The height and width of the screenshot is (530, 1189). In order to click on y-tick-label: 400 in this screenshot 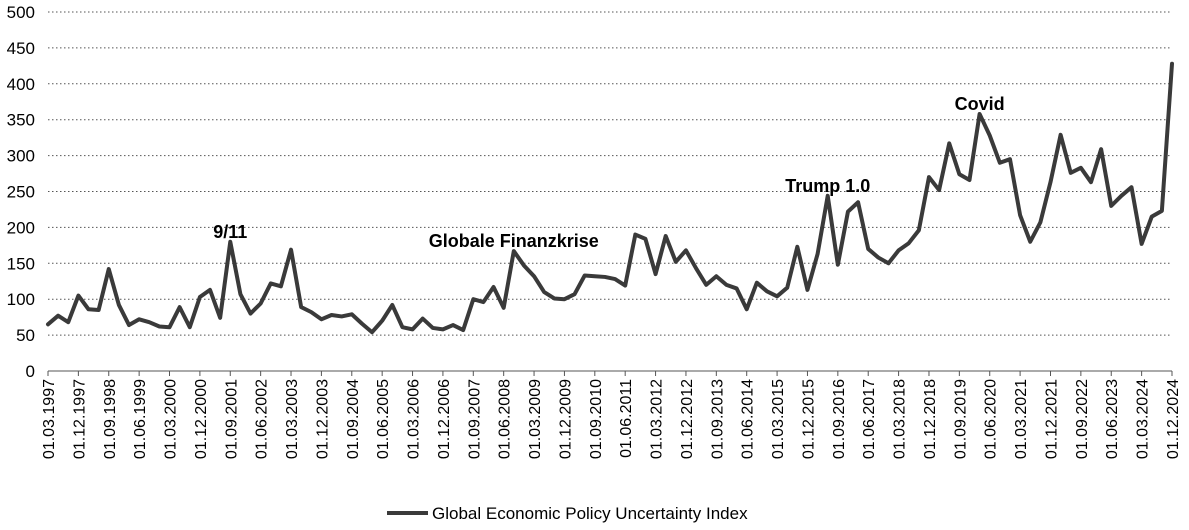, I will do `click(21, 84)`.